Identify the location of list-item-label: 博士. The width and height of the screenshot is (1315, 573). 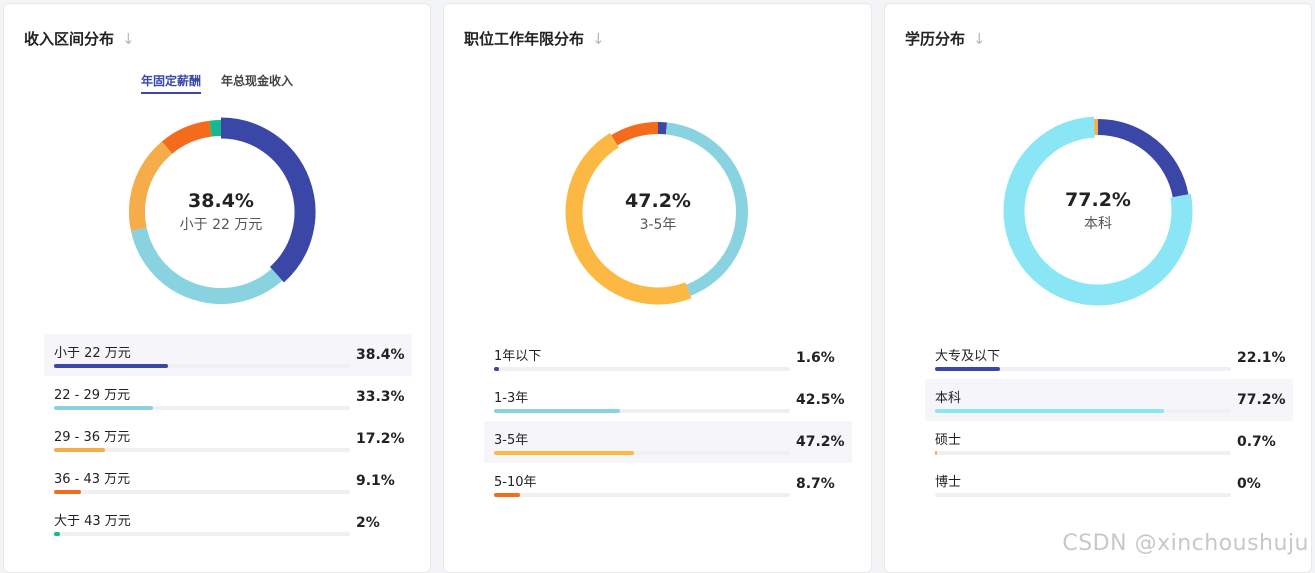
(948, 480).